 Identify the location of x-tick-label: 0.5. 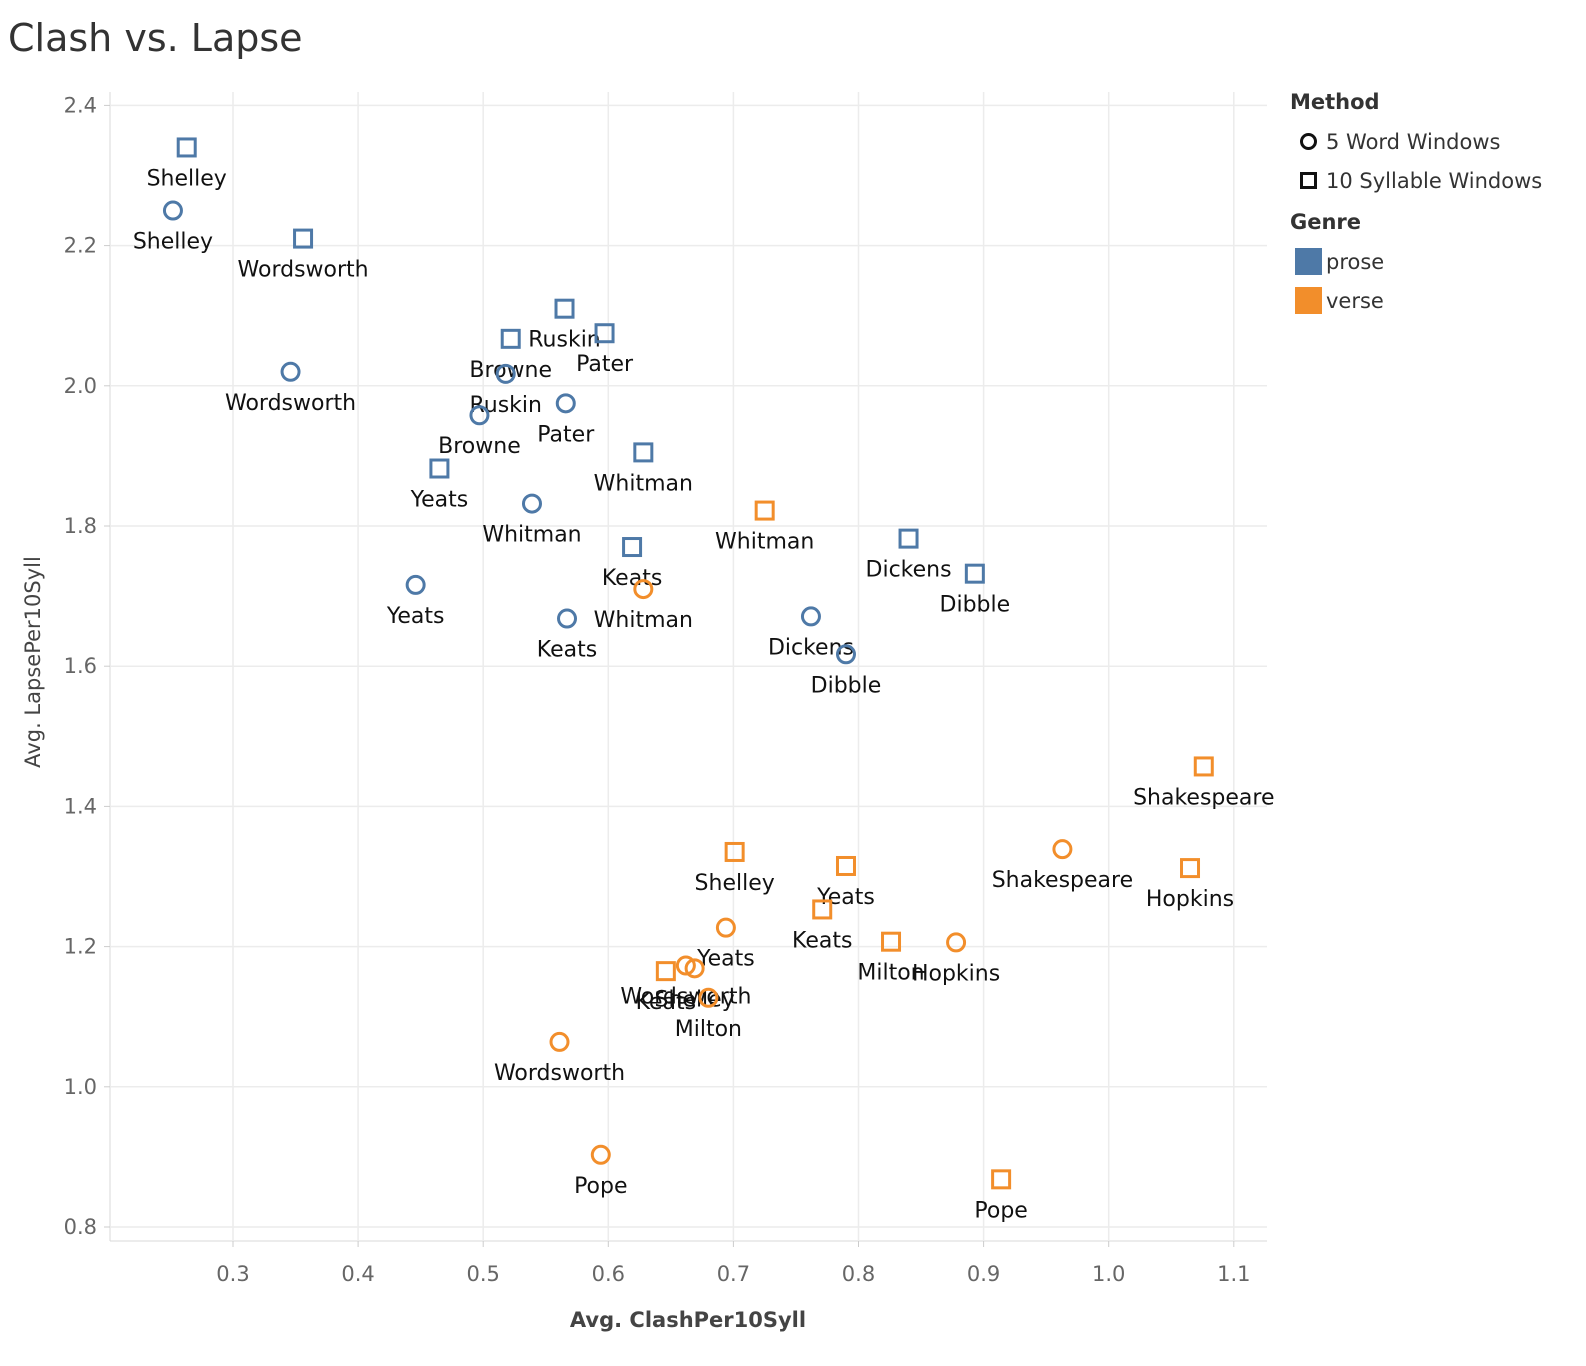
(482, 1274).